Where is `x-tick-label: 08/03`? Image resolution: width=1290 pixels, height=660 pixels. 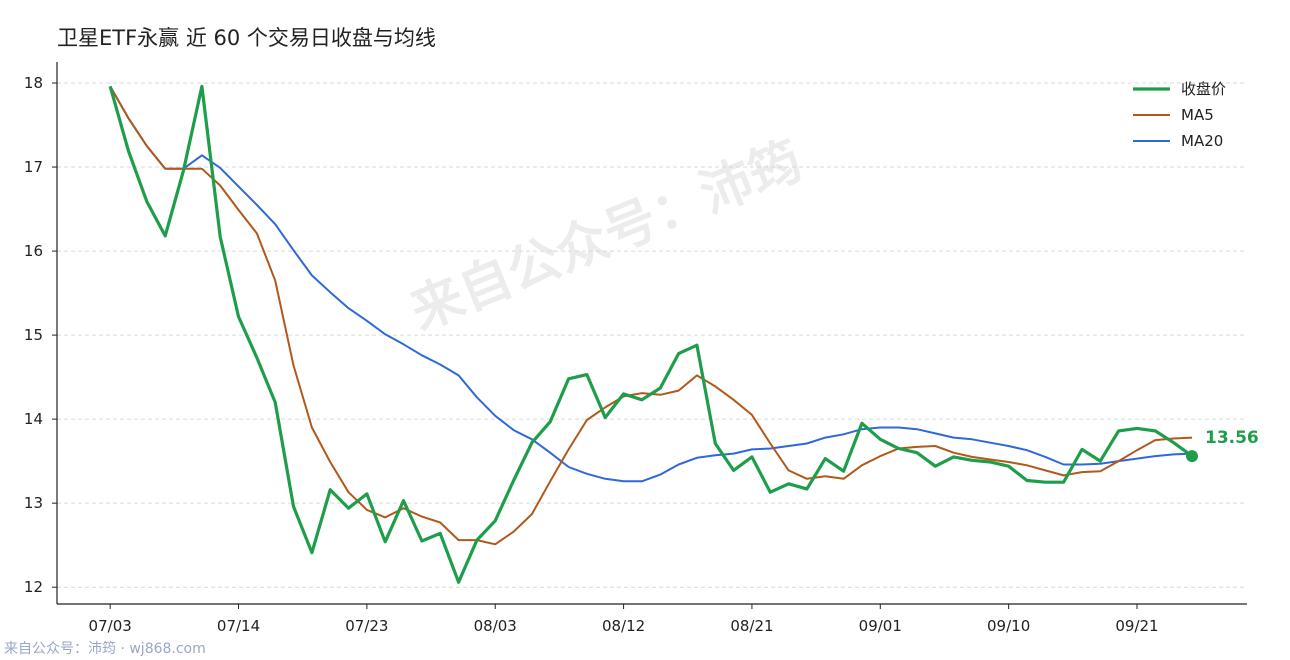 x-tick-label: 08/03 is located at coordinates (495, 626).